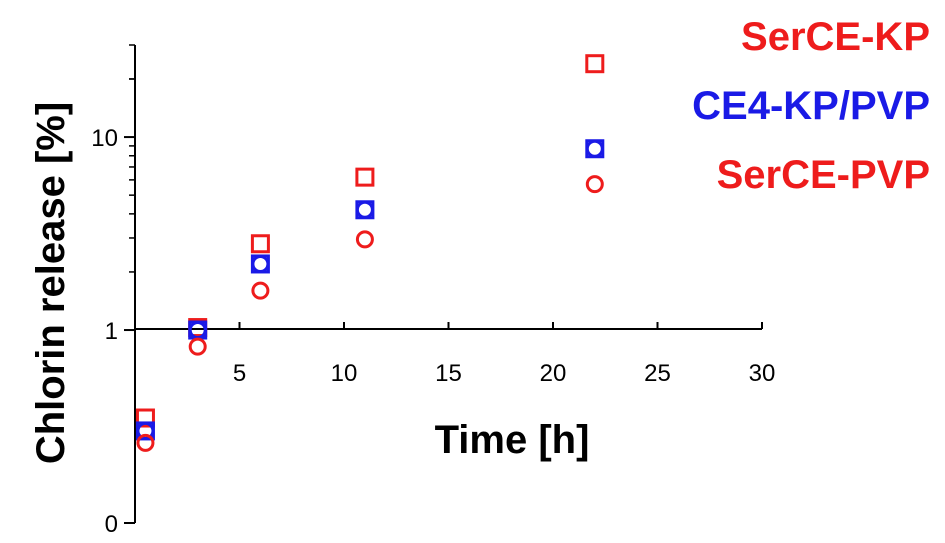  I want to click on legend-label: SerCE-PVP, so click(823, 175).